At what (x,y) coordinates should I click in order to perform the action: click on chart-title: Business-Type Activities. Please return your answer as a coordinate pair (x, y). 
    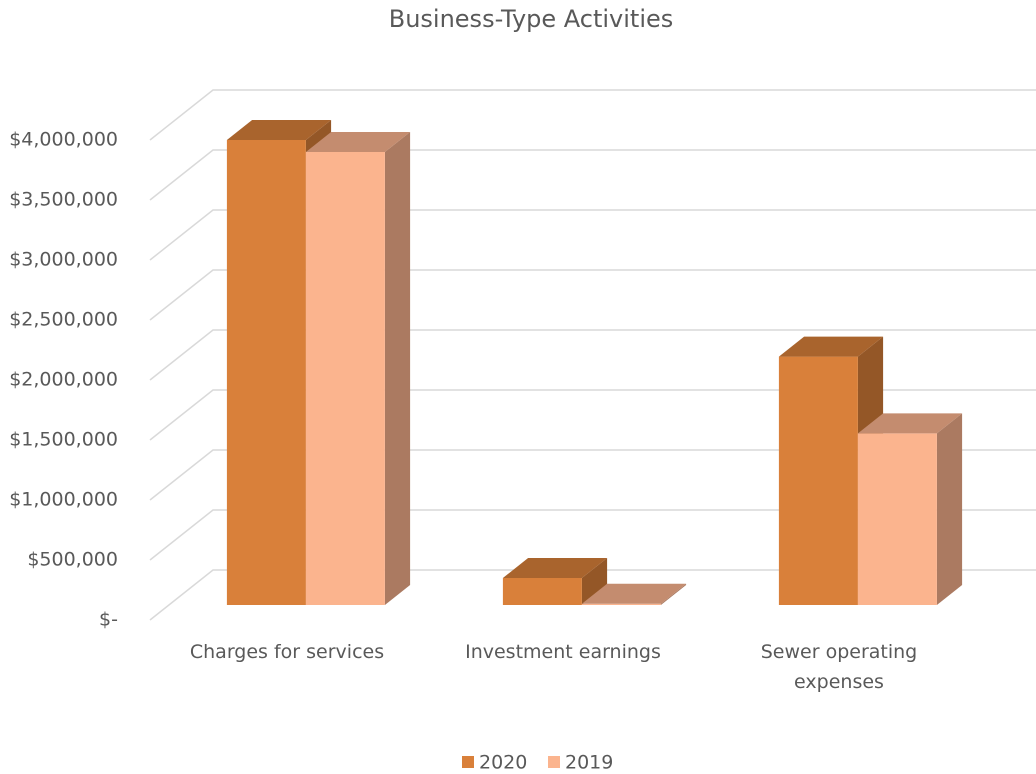
    Looking at the image, I should click on (531, 19).